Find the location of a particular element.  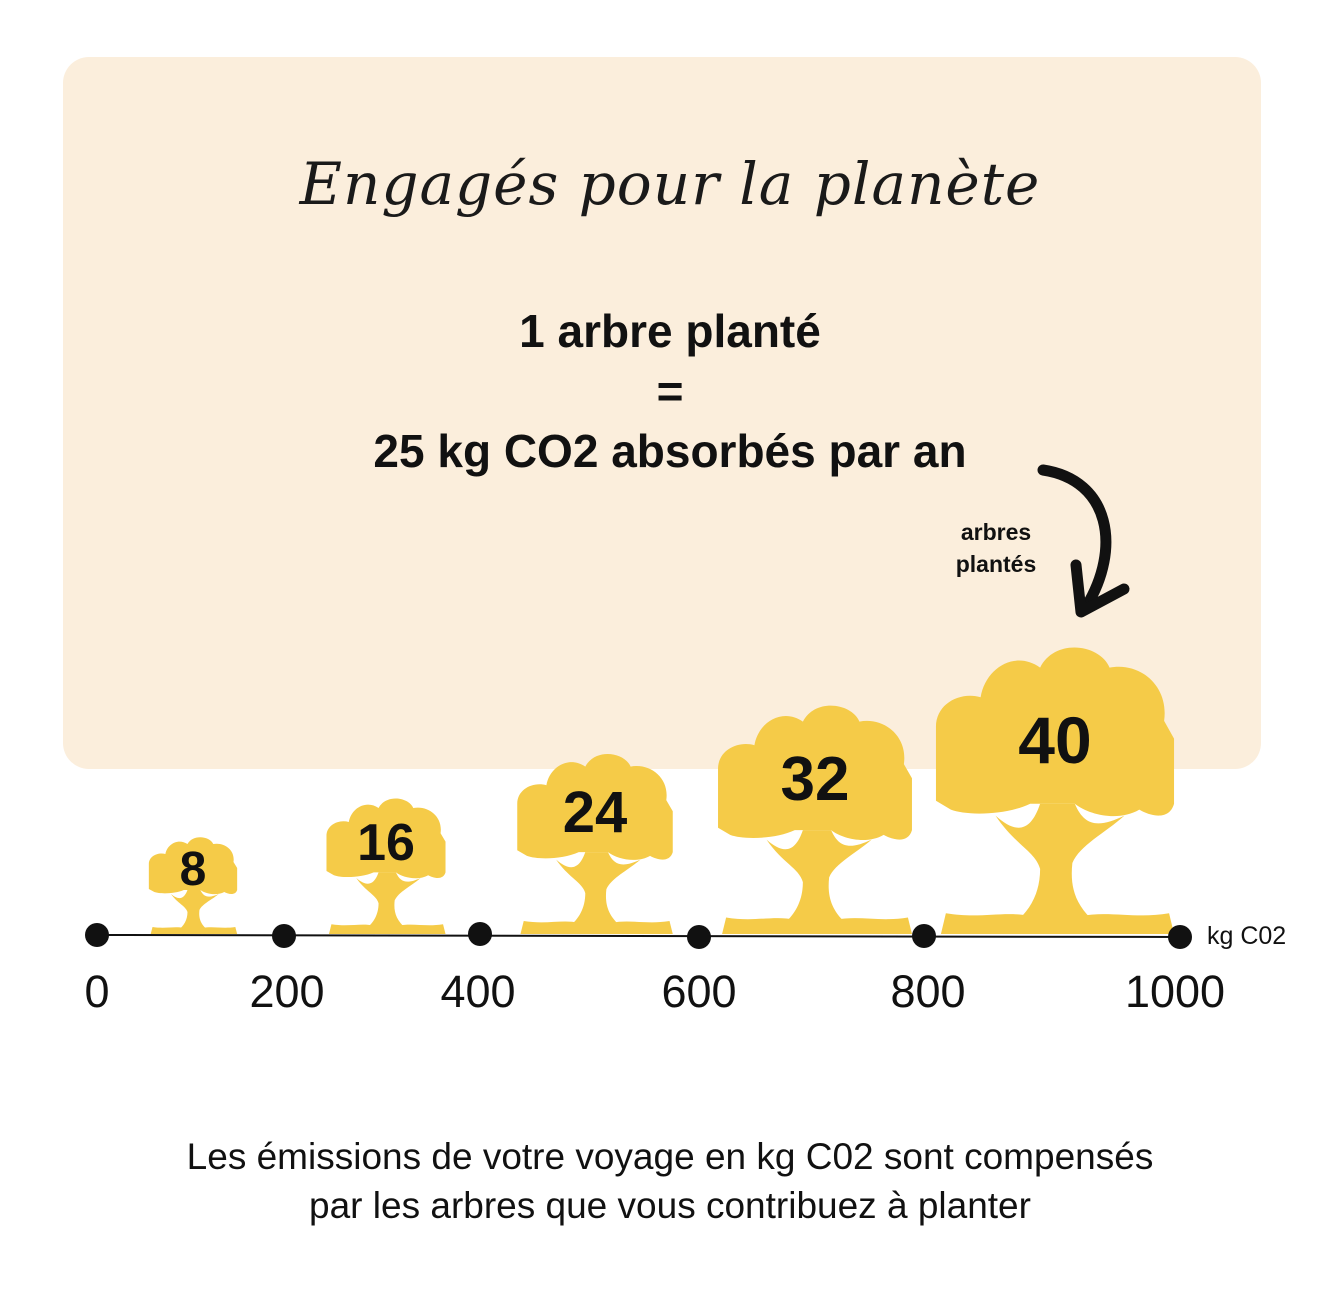

tree-count-label: 16 is located at coordinates (386, 843).